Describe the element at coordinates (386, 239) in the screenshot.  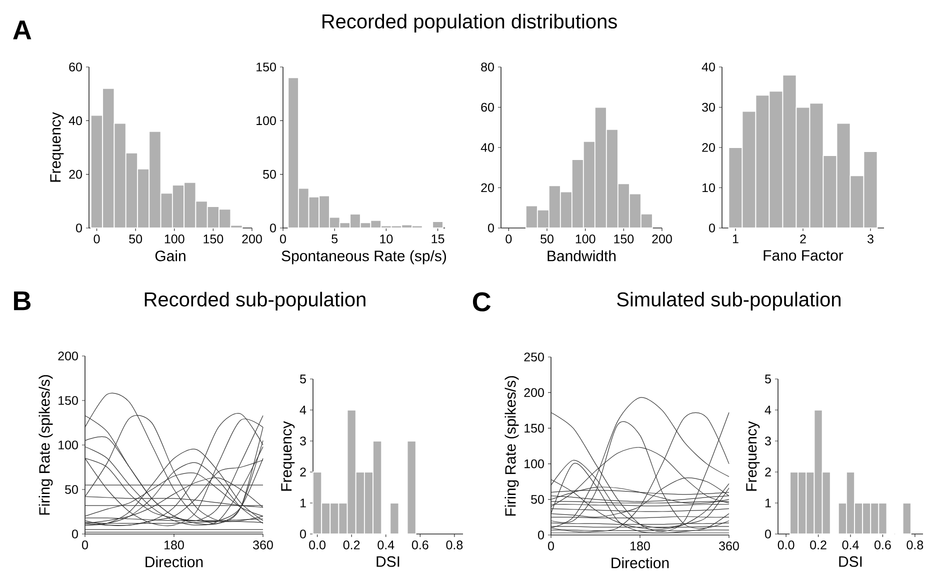
I see `x-tick-label: 10` at that location.